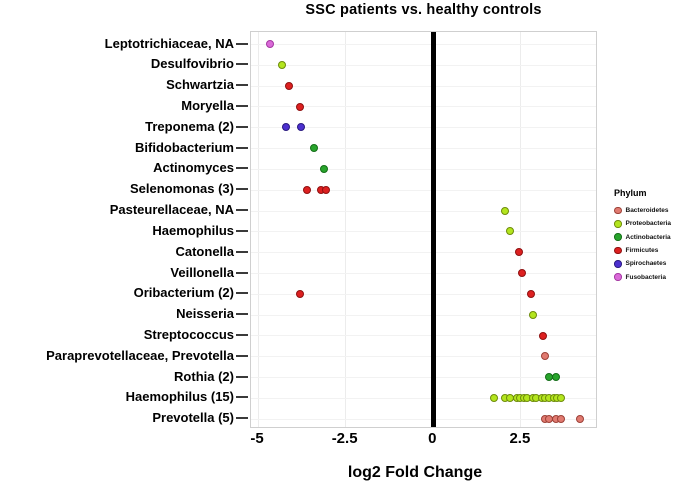 Image resolution: width=675 pixels, height=493 pixels. What do you see at coordinates (630, 193) in the screenshot?
I see `legend-title: Phylum` at bounding box center [630, 193].